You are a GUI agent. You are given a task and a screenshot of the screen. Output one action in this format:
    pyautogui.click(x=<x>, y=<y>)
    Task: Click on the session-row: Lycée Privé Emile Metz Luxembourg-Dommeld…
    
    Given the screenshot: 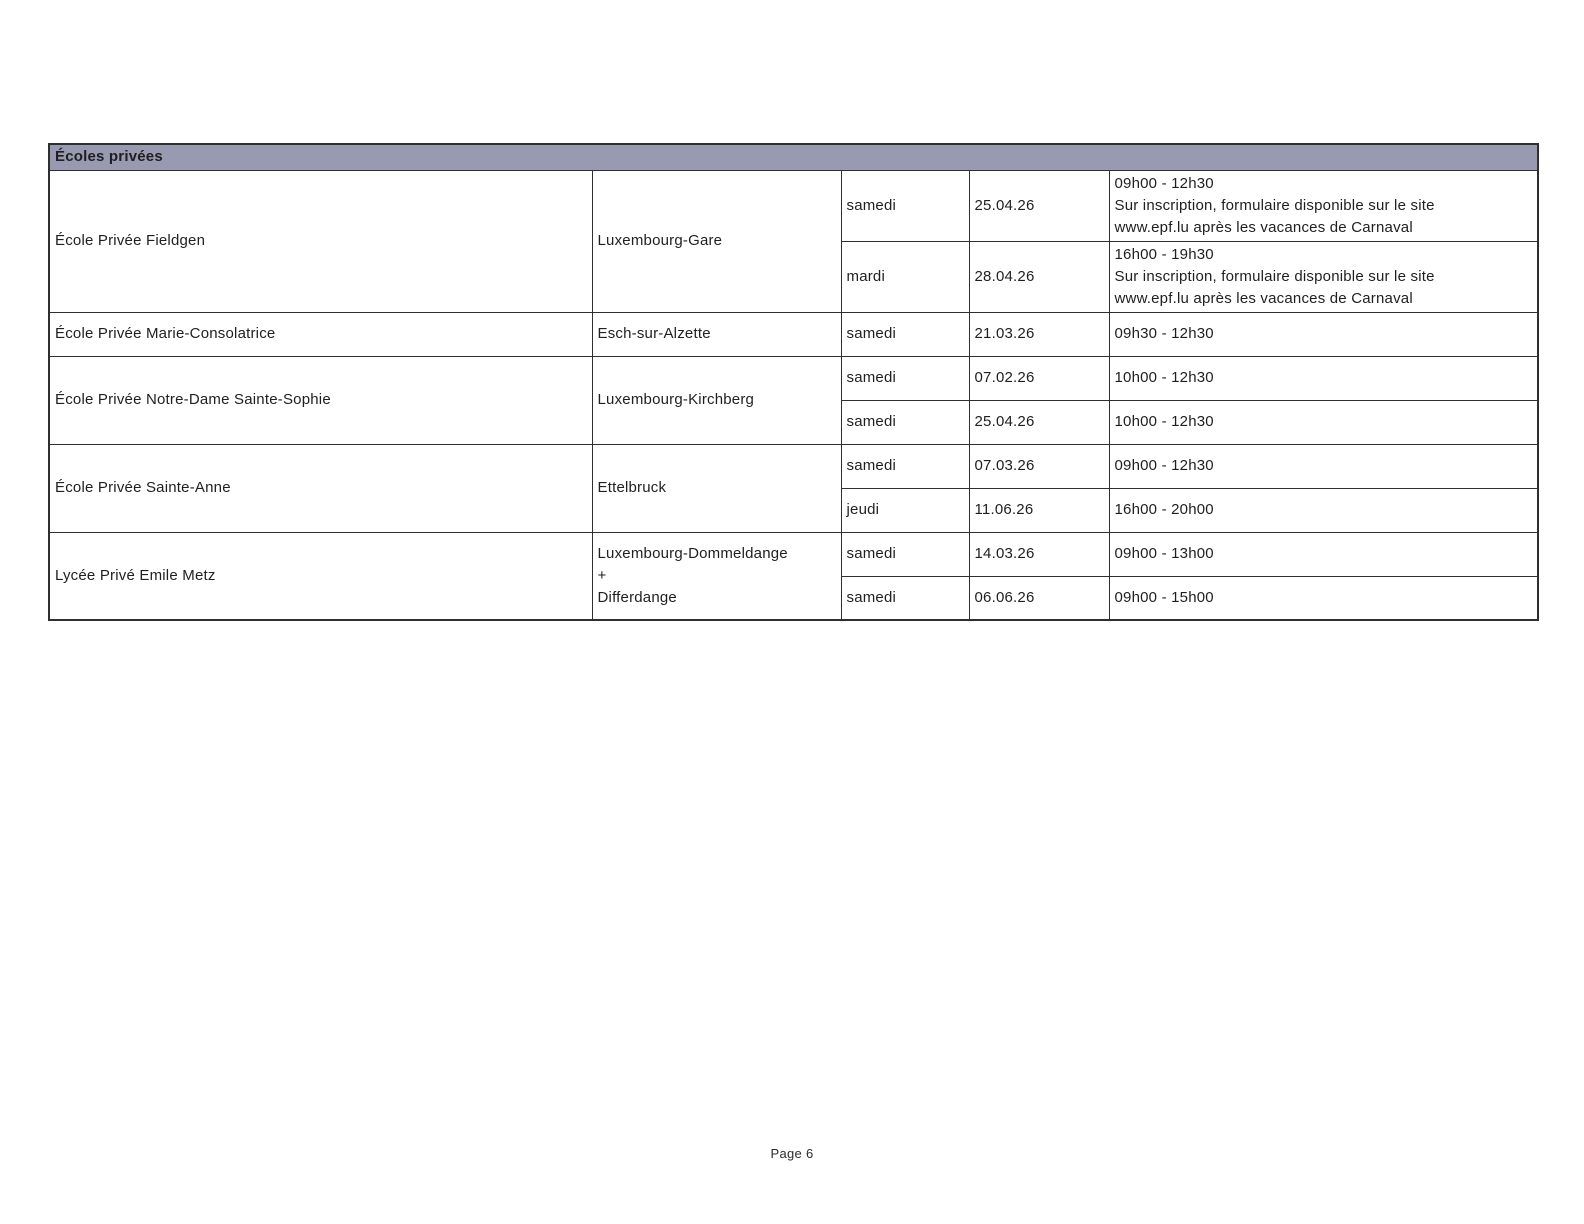 What is the action you would take?
    pyautogui.click(x=793, y=576)
    